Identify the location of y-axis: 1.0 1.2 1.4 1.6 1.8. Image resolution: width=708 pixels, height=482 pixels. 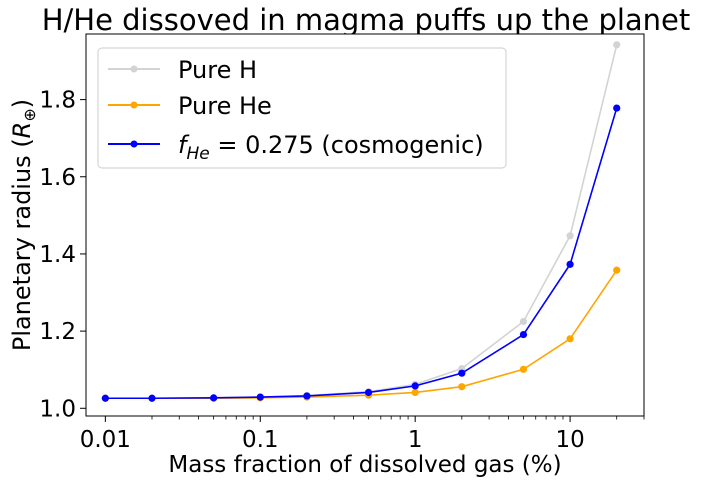
(62, 255).